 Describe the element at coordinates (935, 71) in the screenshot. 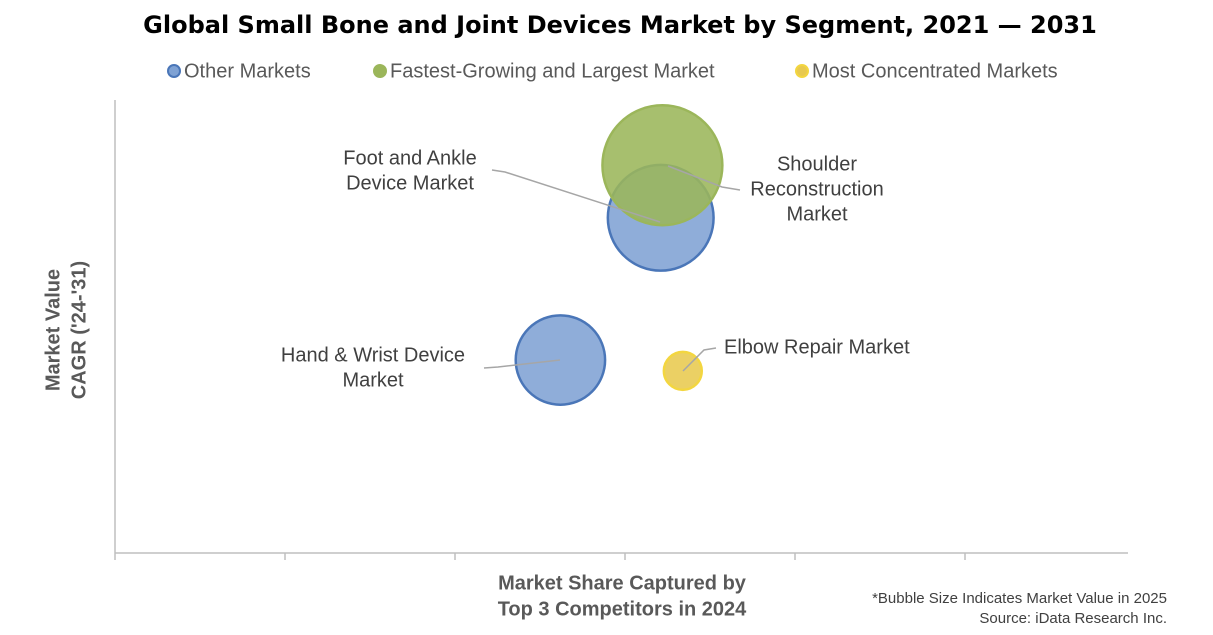

I see `legend-label: Most Concentrated Markets` at that location.